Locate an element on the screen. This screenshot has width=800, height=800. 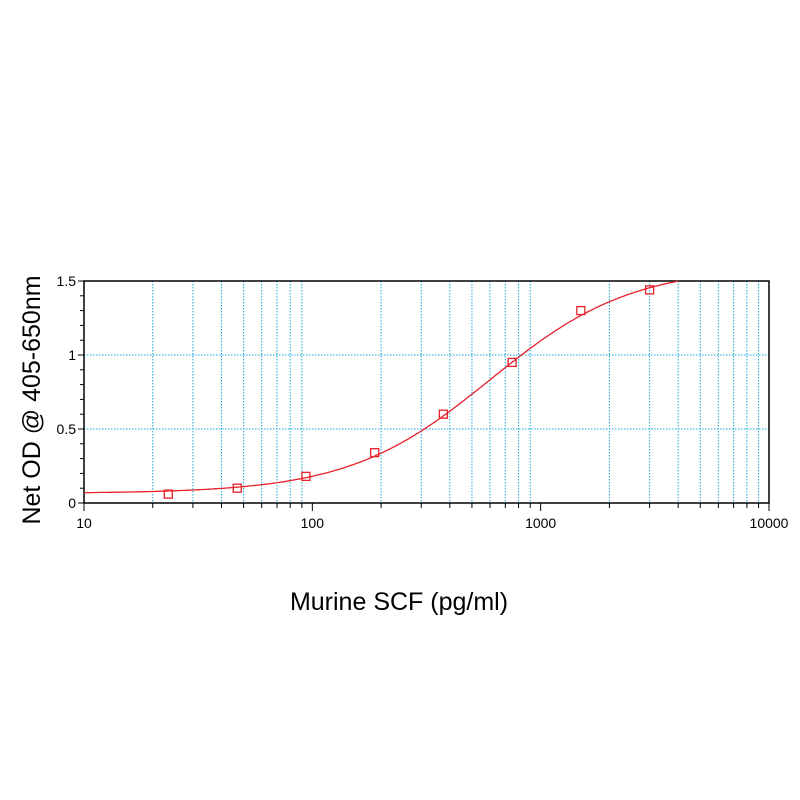
y-tick-labels: 0 0.5 1 1.5 is located at coordinates (67, 392).